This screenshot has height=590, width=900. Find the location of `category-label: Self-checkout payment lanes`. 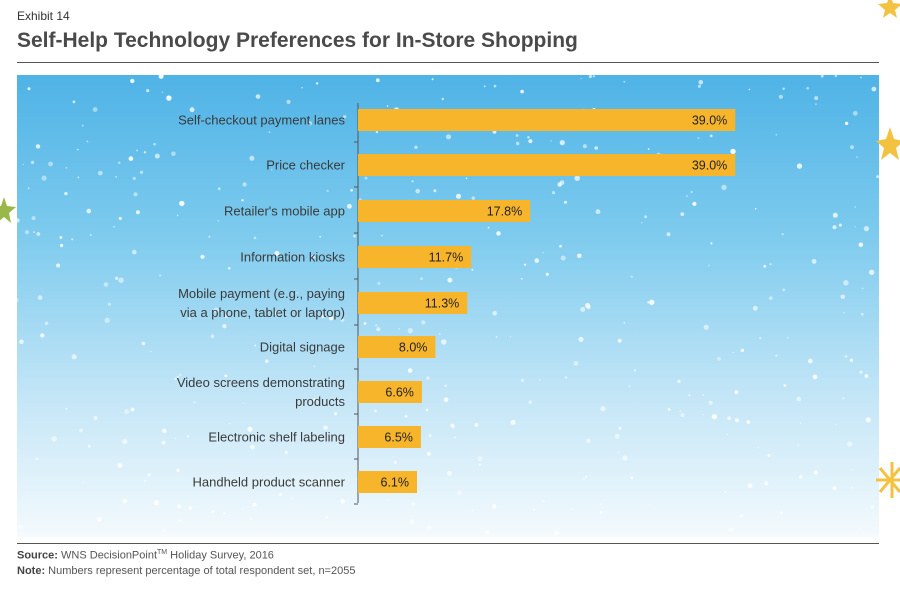

category-label: Self-checkout payment lanes is located at coordinates (261, 120).